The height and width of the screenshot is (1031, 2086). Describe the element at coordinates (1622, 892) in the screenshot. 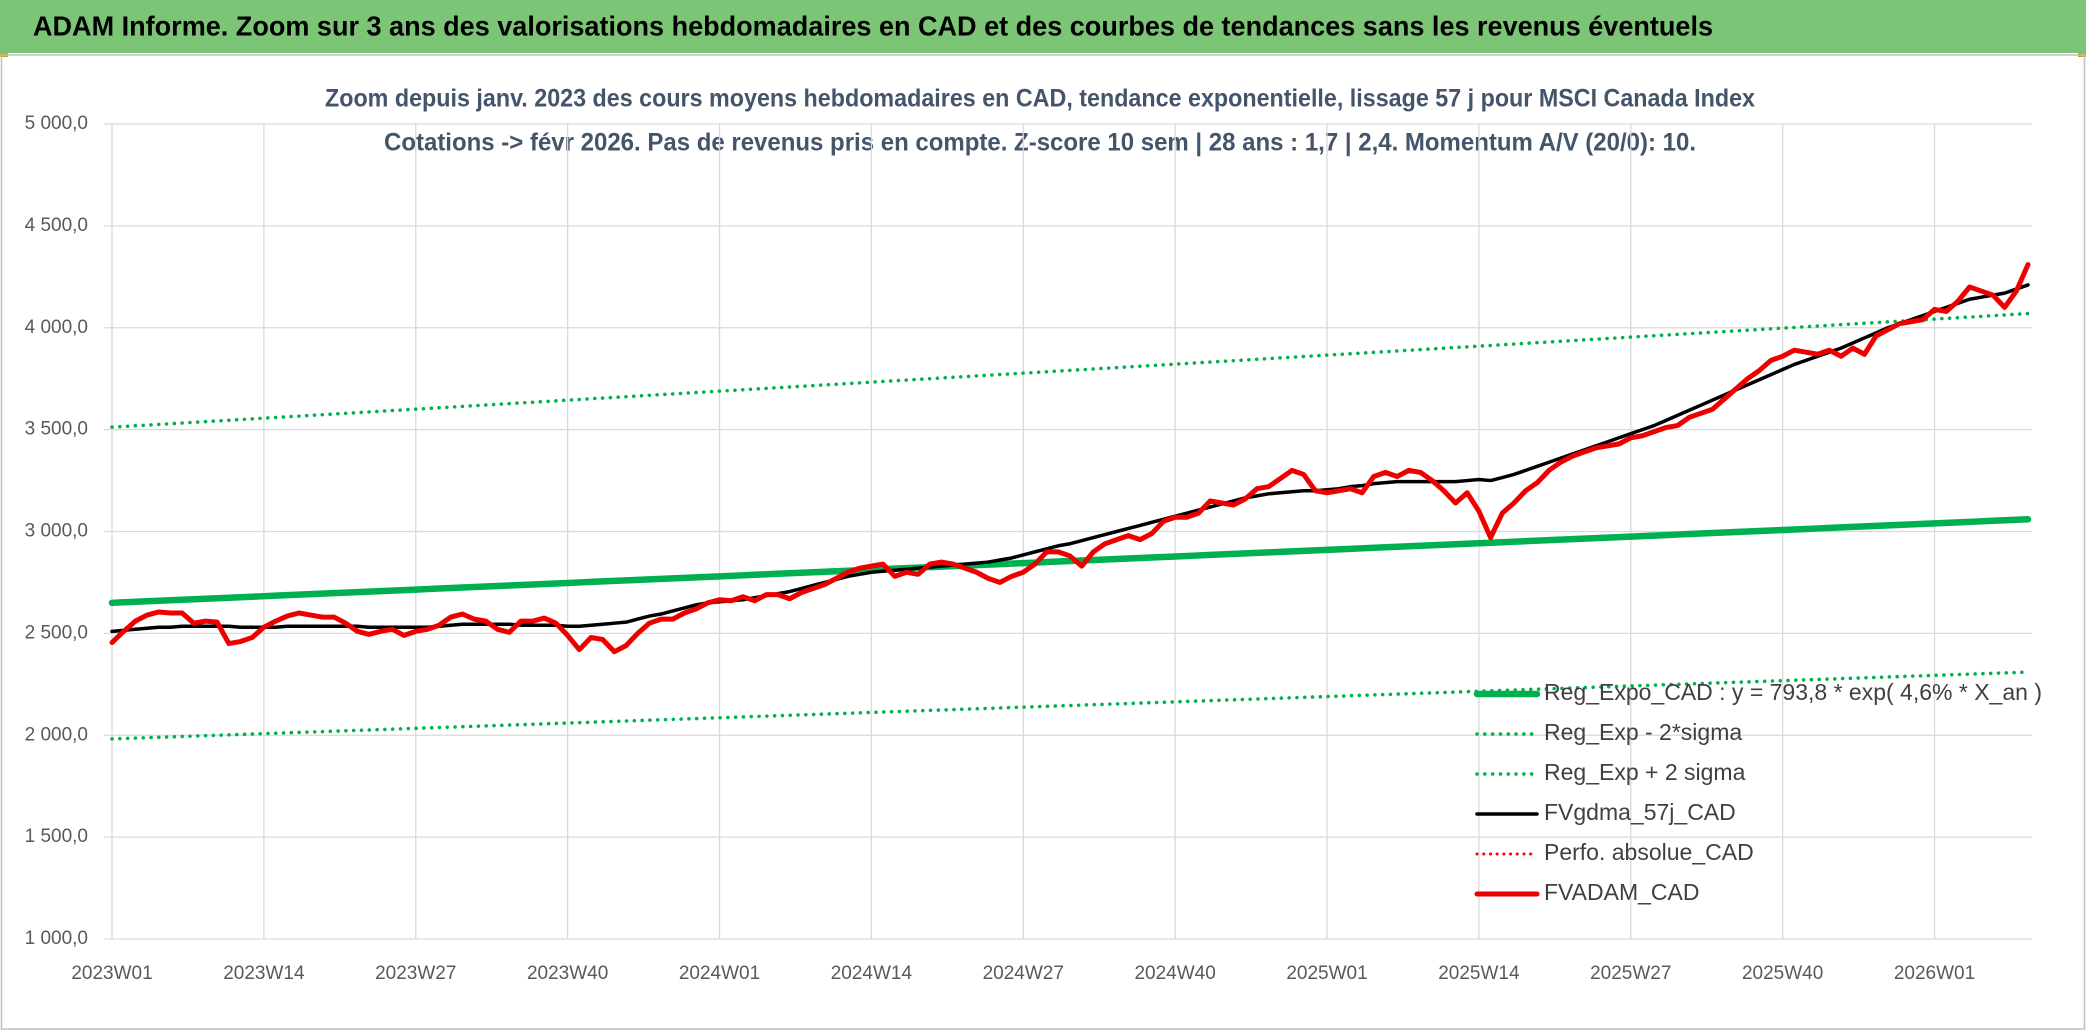

I see `legend-label: FVADAM_CAD` at that location.